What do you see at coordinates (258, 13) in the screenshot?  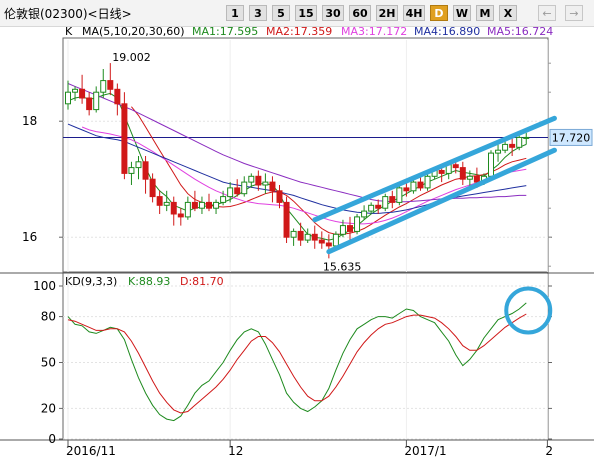 I see `period-button-3: 3` at bounding box center [258, 13].